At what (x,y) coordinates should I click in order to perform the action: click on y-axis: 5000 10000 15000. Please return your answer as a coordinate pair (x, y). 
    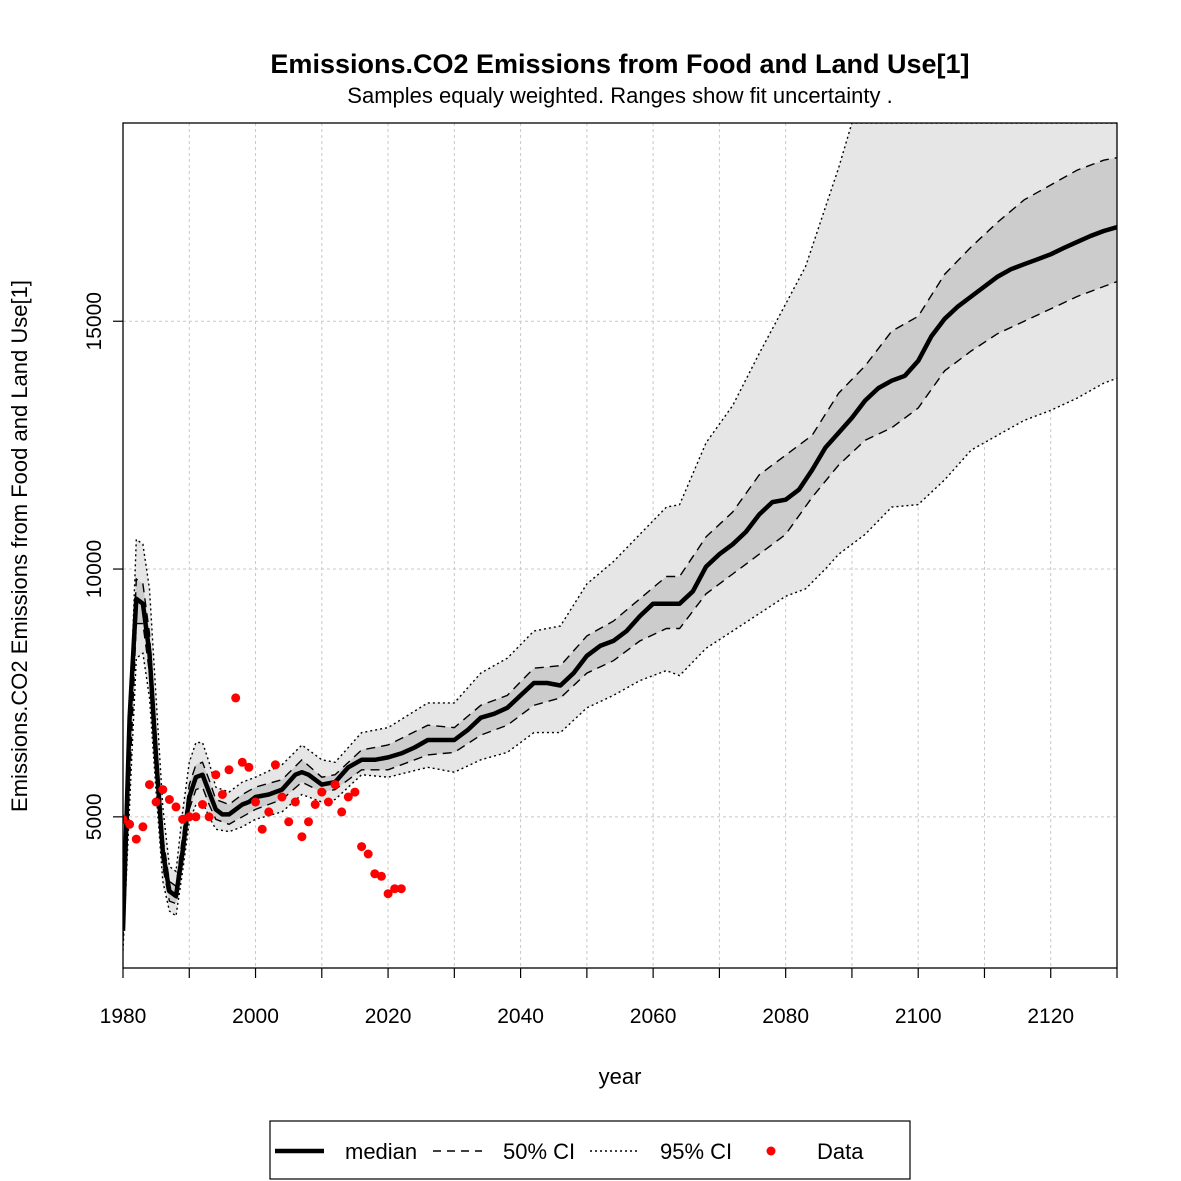
    Looking at the image, I should click on (103, 566).